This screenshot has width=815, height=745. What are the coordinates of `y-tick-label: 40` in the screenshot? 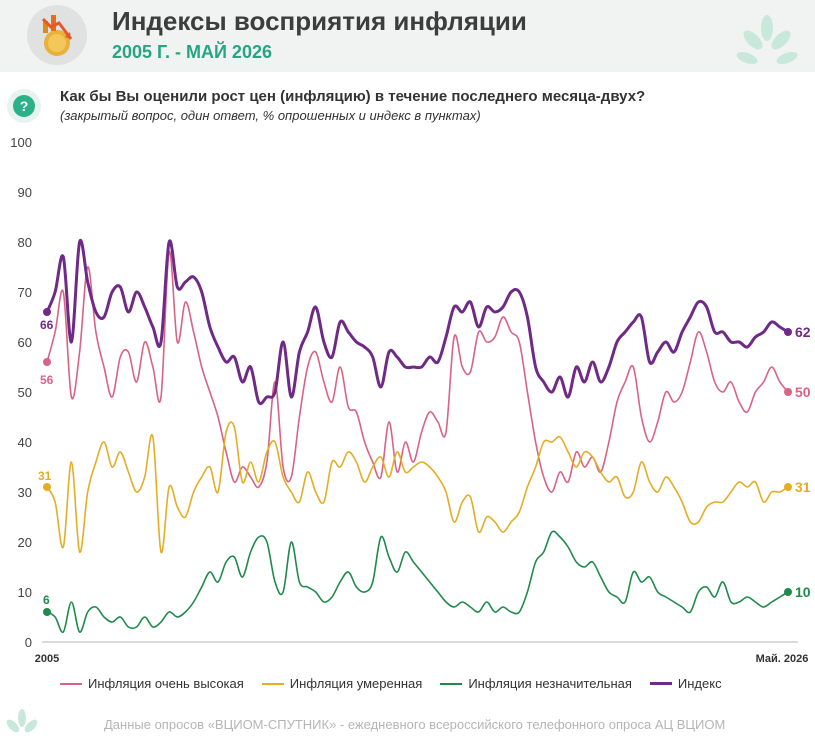 It's located at (25, 442).